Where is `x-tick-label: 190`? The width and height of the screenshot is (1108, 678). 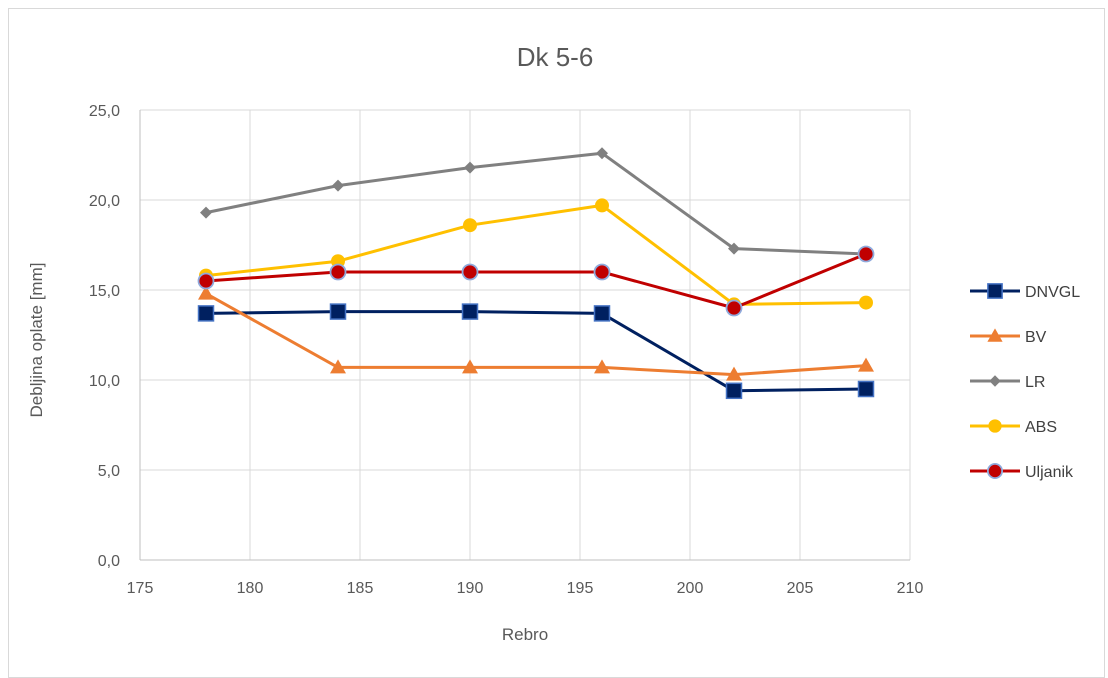
x-tick-label: 190 is located at coordinates (470, 588).